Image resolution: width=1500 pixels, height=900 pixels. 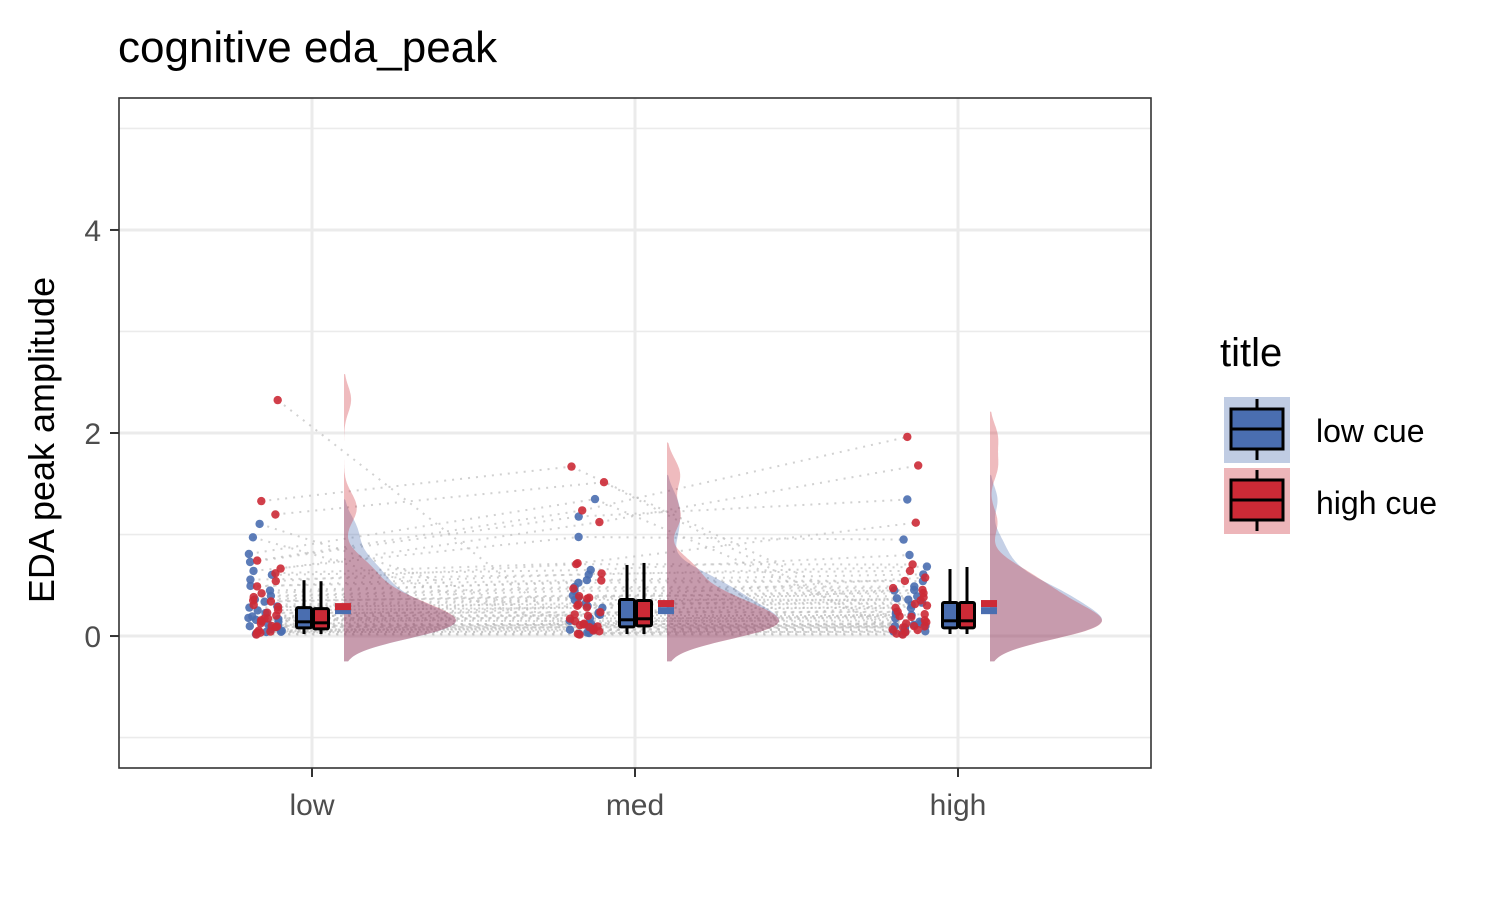 I want to click on legend-key-high-cue, so click(x=1257, y=501).